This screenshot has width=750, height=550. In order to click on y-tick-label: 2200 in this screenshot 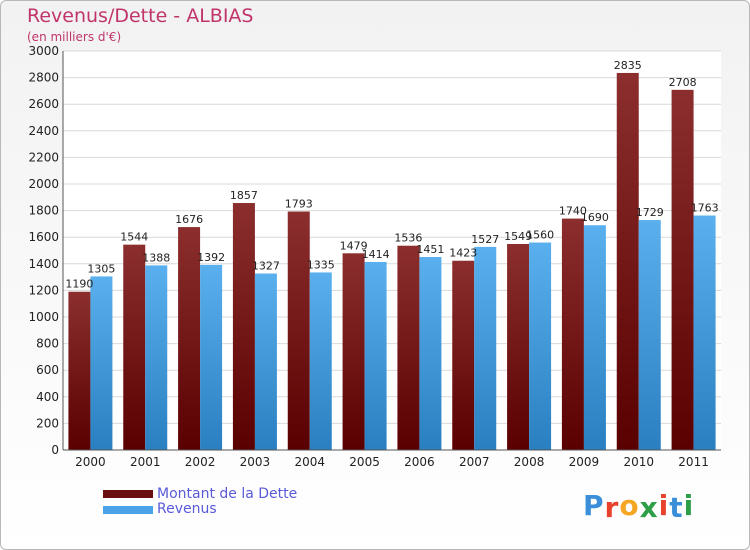, I will do `click(43, 157)`.